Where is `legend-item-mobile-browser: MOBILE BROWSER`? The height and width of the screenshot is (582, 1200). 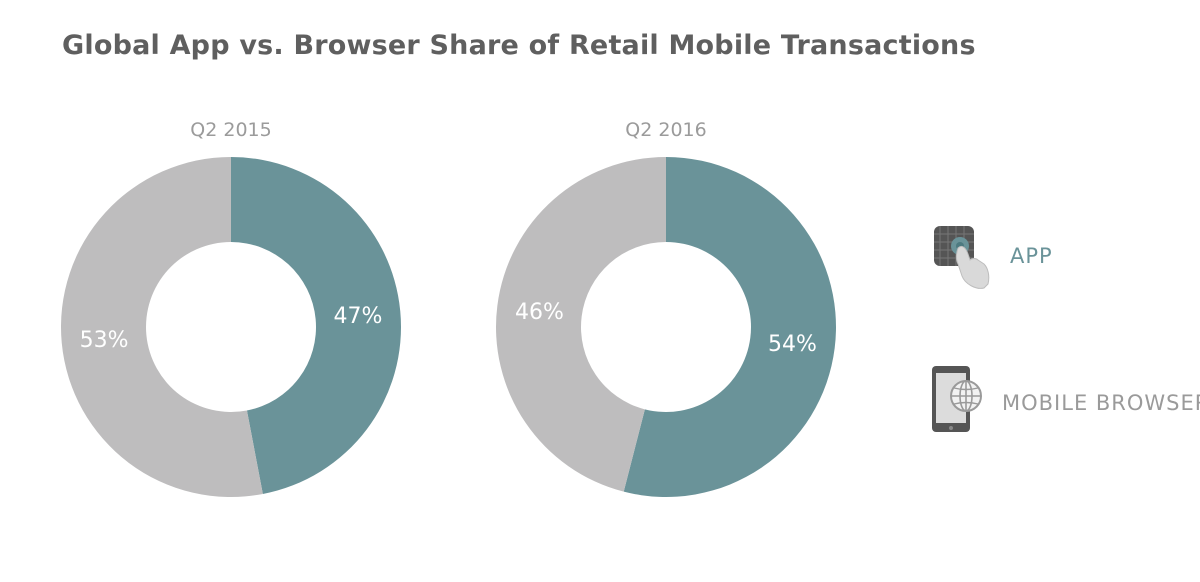 legend-item-mobile-browser: MOBILE BROWSER is located at coordinates (1065, 400).